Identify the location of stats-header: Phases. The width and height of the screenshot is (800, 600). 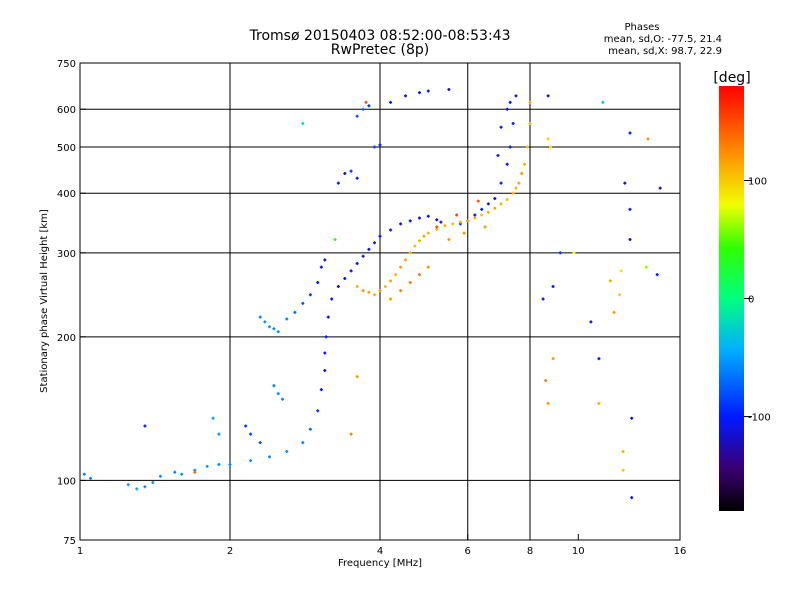
(641, 27).